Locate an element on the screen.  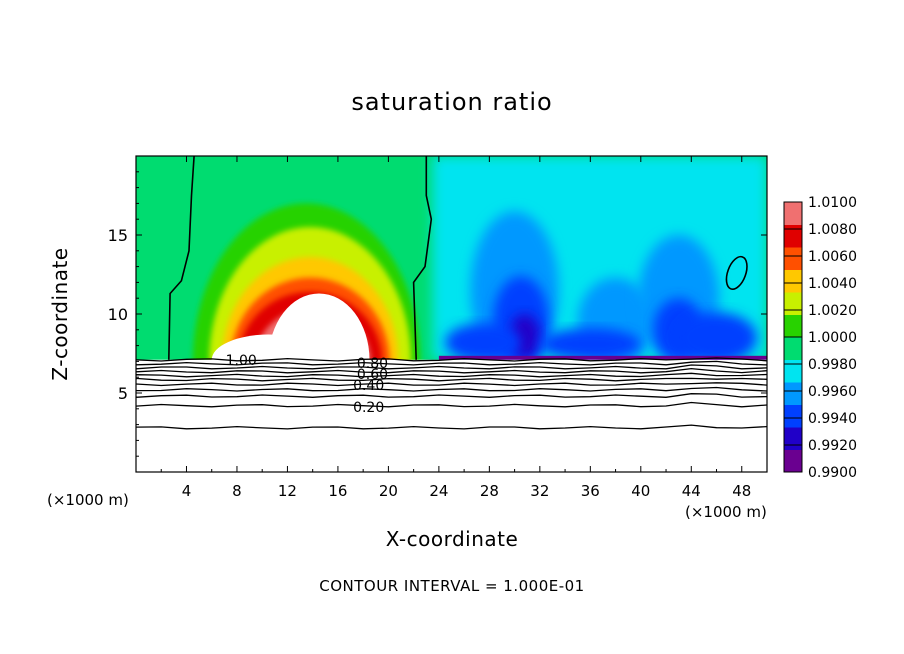
x-unit-label-left: (×1000 m) is located at coordinates (88, 500).